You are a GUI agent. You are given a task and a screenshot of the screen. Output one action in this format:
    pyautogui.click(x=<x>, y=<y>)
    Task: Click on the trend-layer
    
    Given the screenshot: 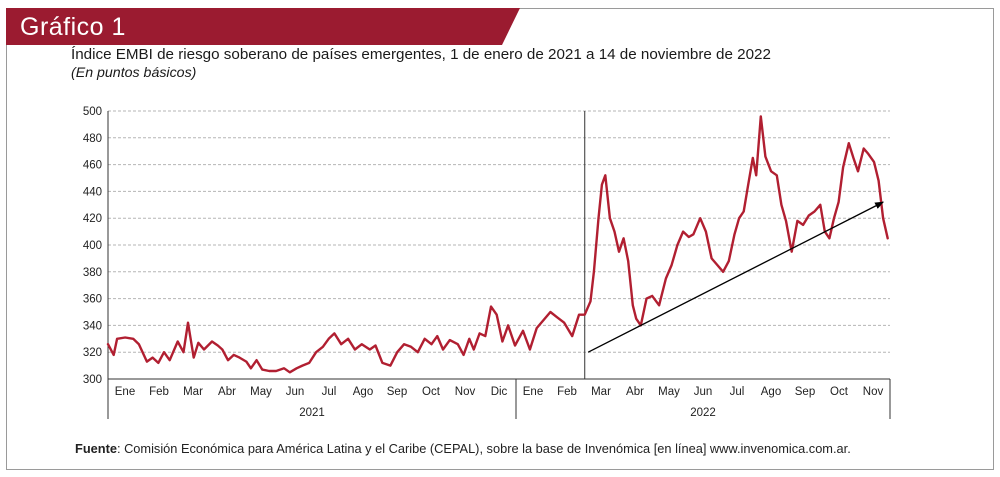 What is the action you would take?
    pyautogui.click(x=736, y=277)
    